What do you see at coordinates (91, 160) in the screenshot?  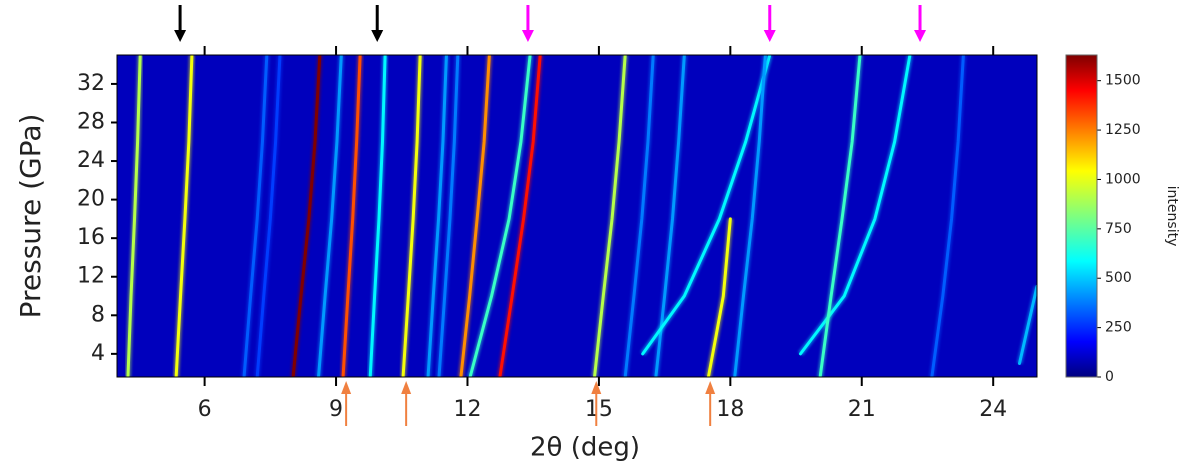 I see `y-tick-label: 24` at bounding box center [91, 160].